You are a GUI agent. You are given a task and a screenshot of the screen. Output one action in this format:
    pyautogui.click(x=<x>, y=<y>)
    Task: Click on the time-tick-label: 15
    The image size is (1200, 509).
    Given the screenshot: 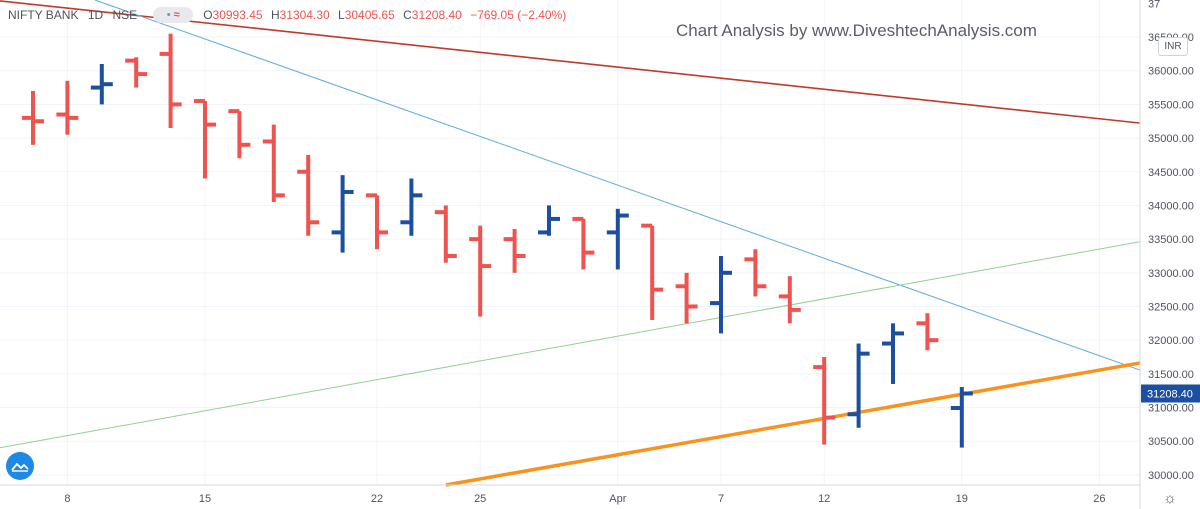 What is the action you would take?
    pyautogui.click(x=205, y=499)
    